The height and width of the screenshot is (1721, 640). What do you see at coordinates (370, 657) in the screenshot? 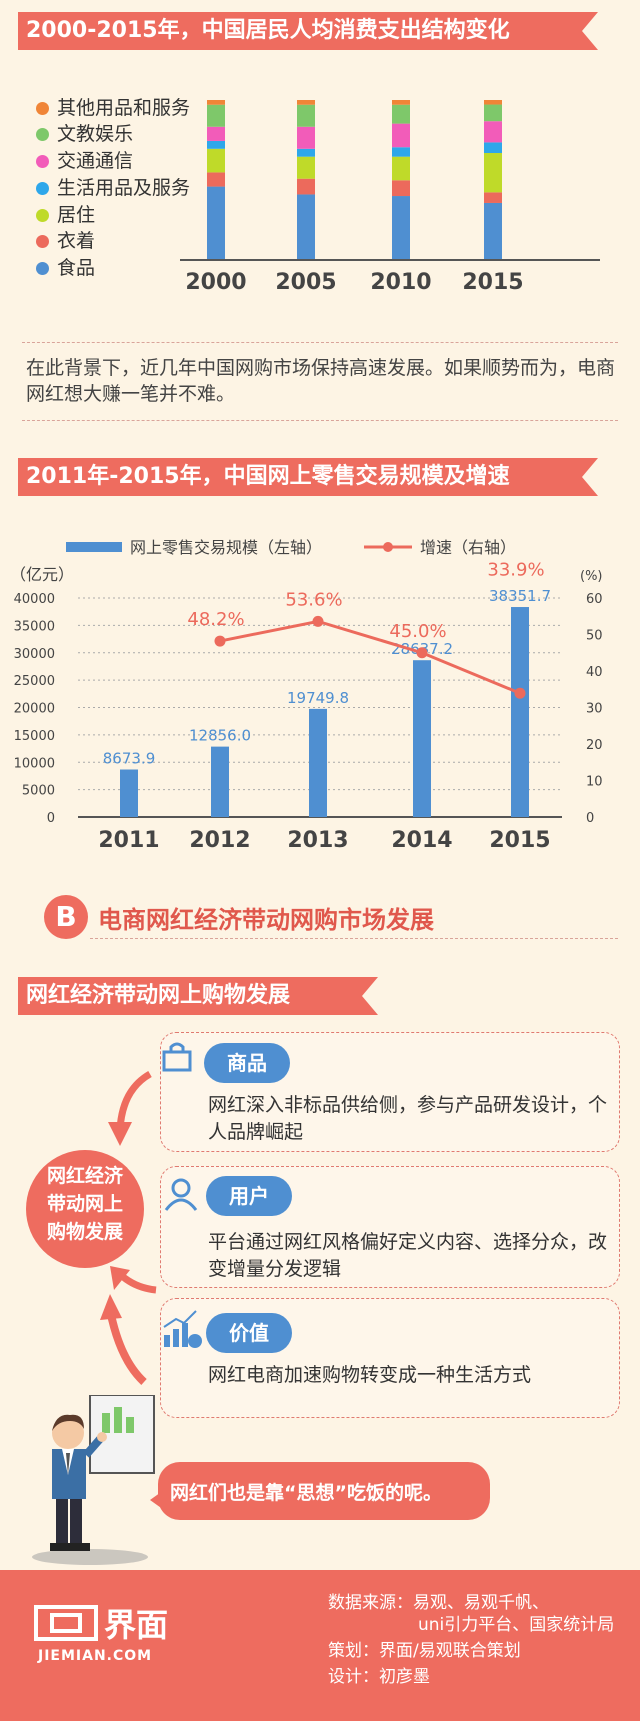
I see `growth-line` at bounding box center [370, 657].